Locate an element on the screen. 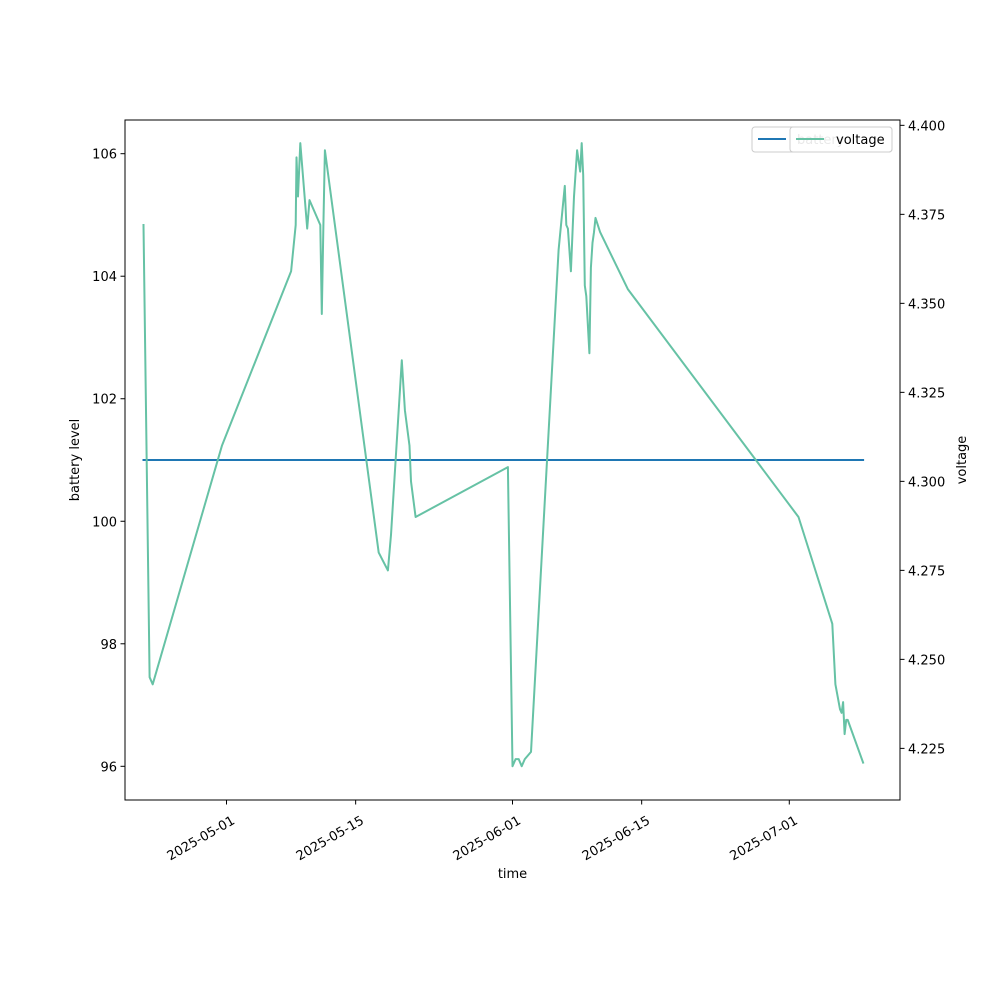 This screenshot has height=1000, width=1000. y2-tick-label: 4.300 is located at coordinates (926, 482).